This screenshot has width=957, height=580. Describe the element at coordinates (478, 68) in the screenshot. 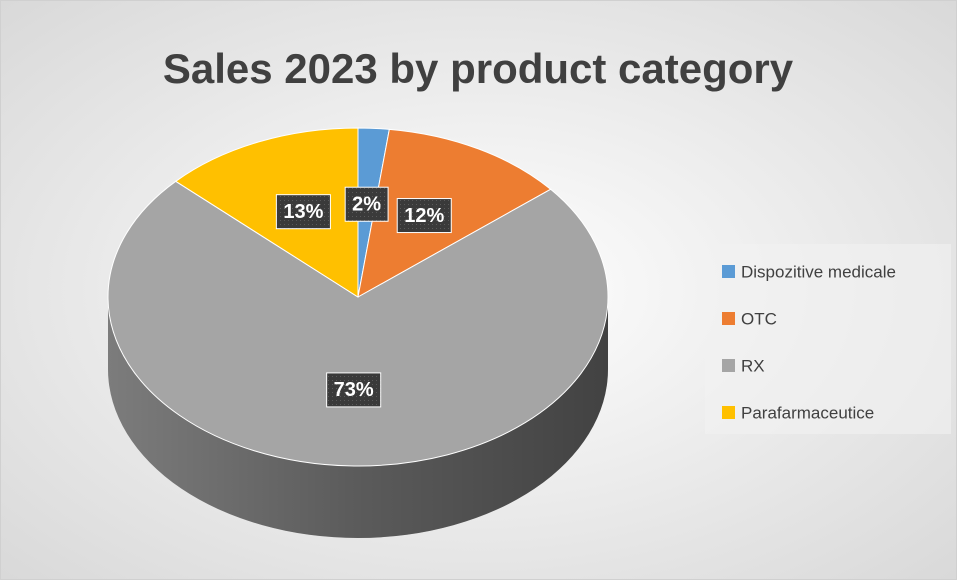

I see `chart-title: Sales 2023 by product category` at that location.